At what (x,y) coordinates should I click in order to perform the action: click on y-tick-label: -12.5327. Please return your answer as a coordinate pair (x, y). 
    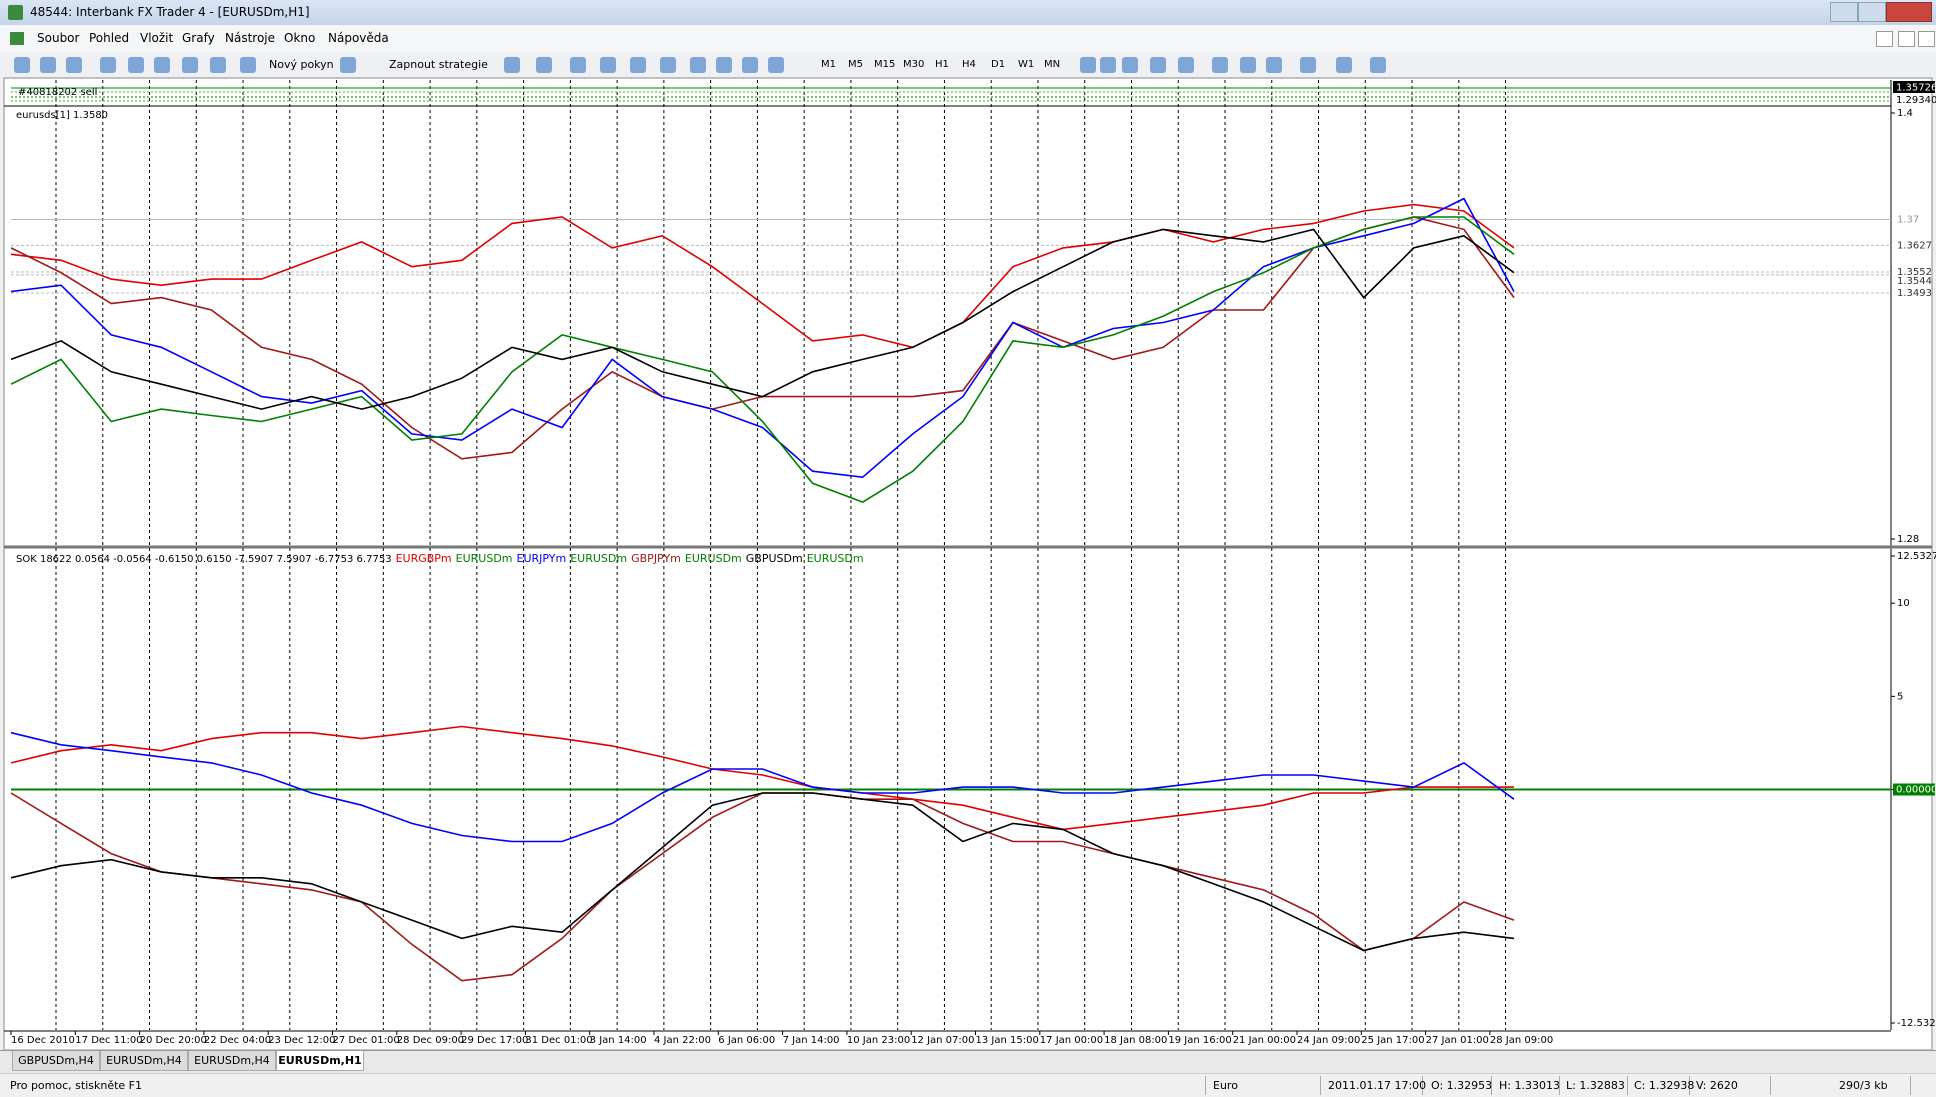
    Looking at the image, I should click on (1916, 1023).